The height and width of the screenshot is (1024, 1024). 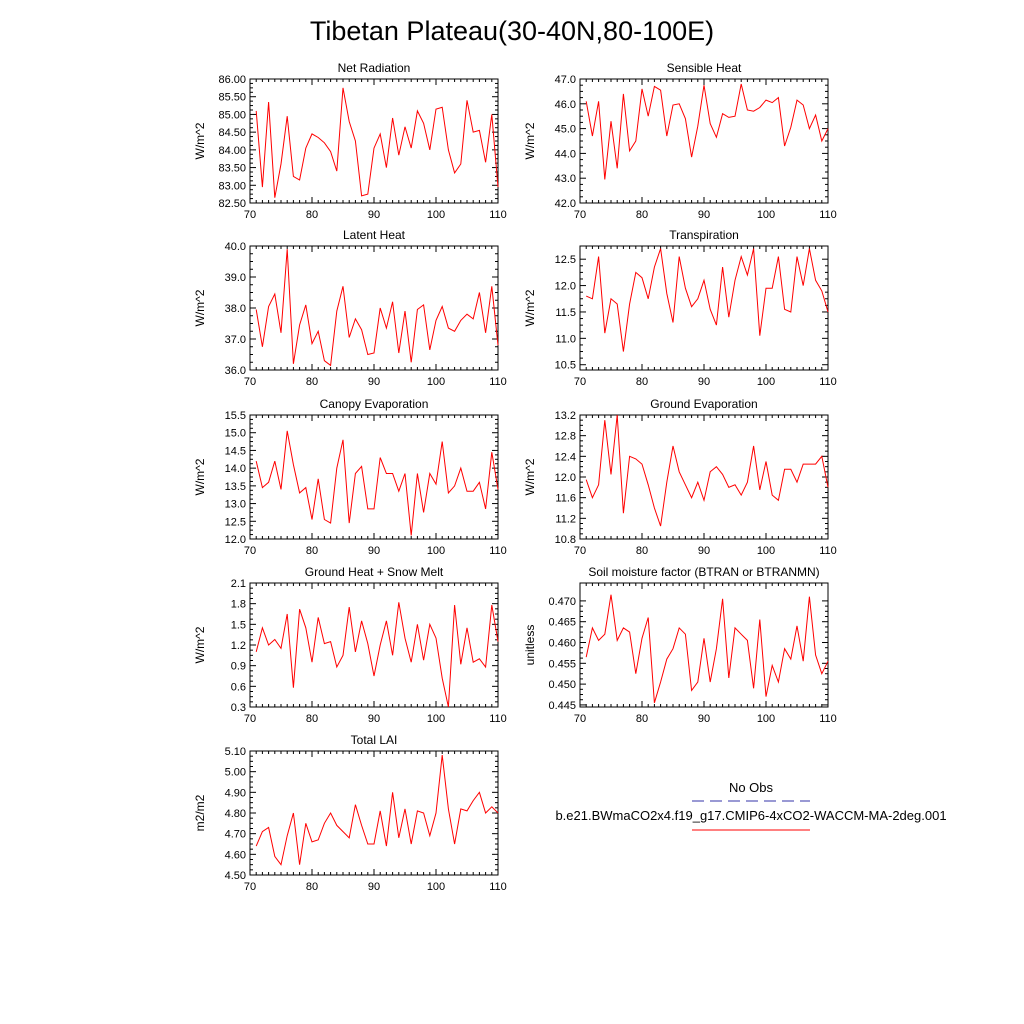 I want to click on y-tick-label: 4.80, so click(x=235, y=814).